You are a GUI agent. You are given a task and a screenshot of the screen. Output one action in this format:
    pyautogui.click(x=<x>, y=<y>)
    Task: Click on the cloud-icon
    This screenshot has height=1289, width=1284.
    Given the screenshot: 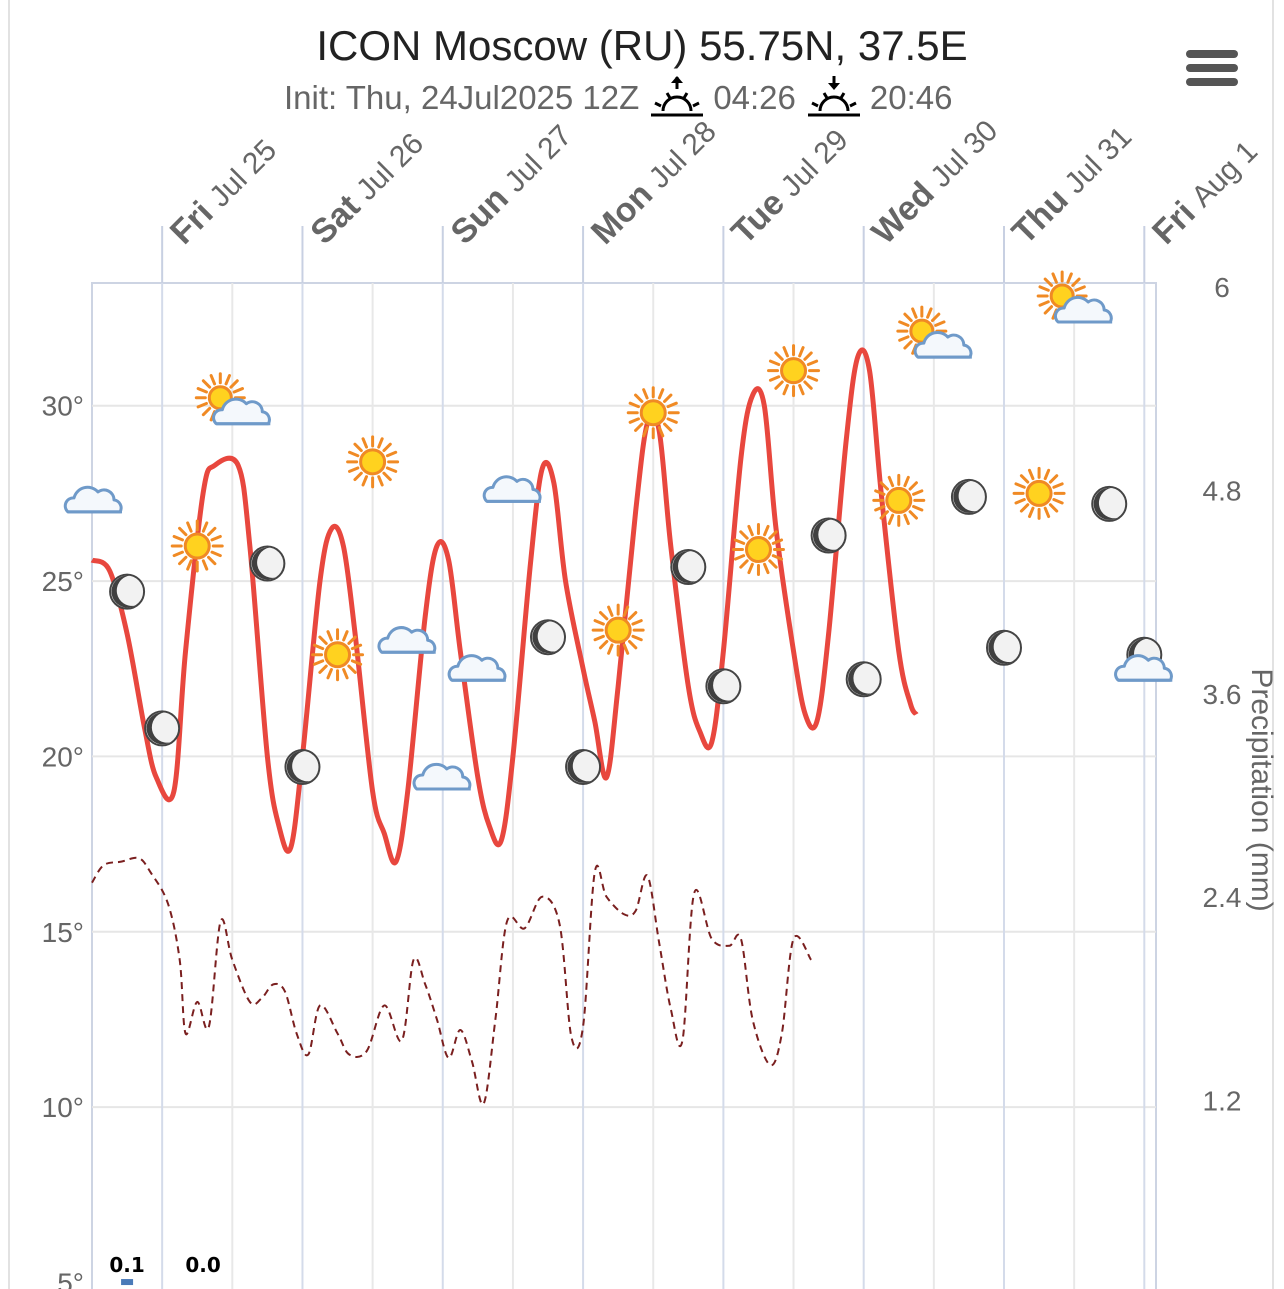 What is the action you would take?
    pyautogui.click(x=1143, y=668)
    